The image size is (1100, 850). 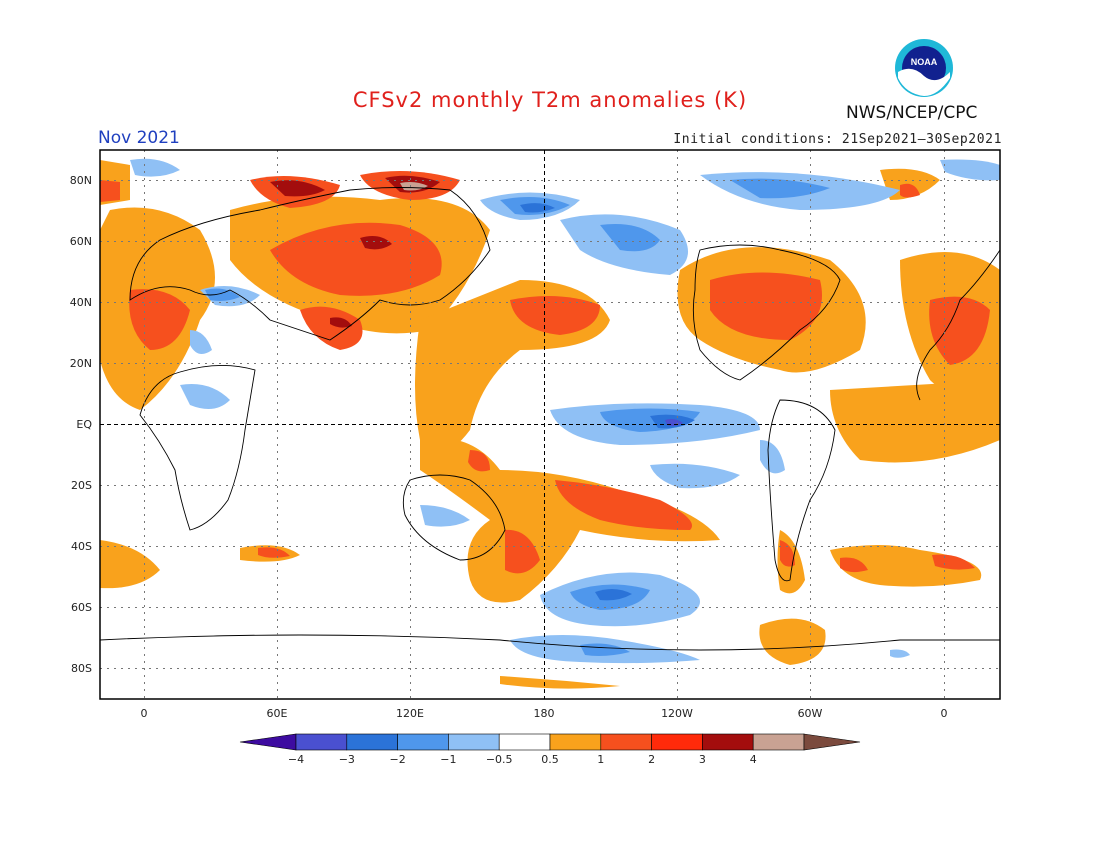 I want to click on colorbar-tick-label: 0.5, so click(x=550, y=759).